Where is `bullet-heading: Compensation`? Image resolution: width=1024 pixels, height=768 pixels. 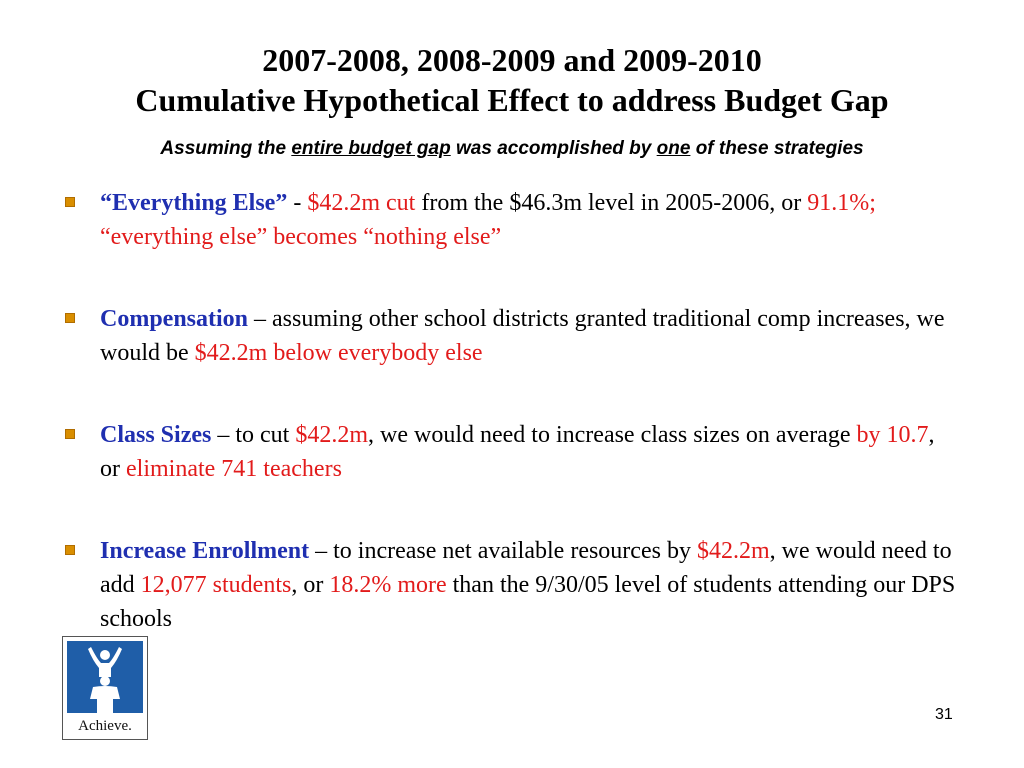
bullet-heading: Compensation is located at coordinates (174, 319).